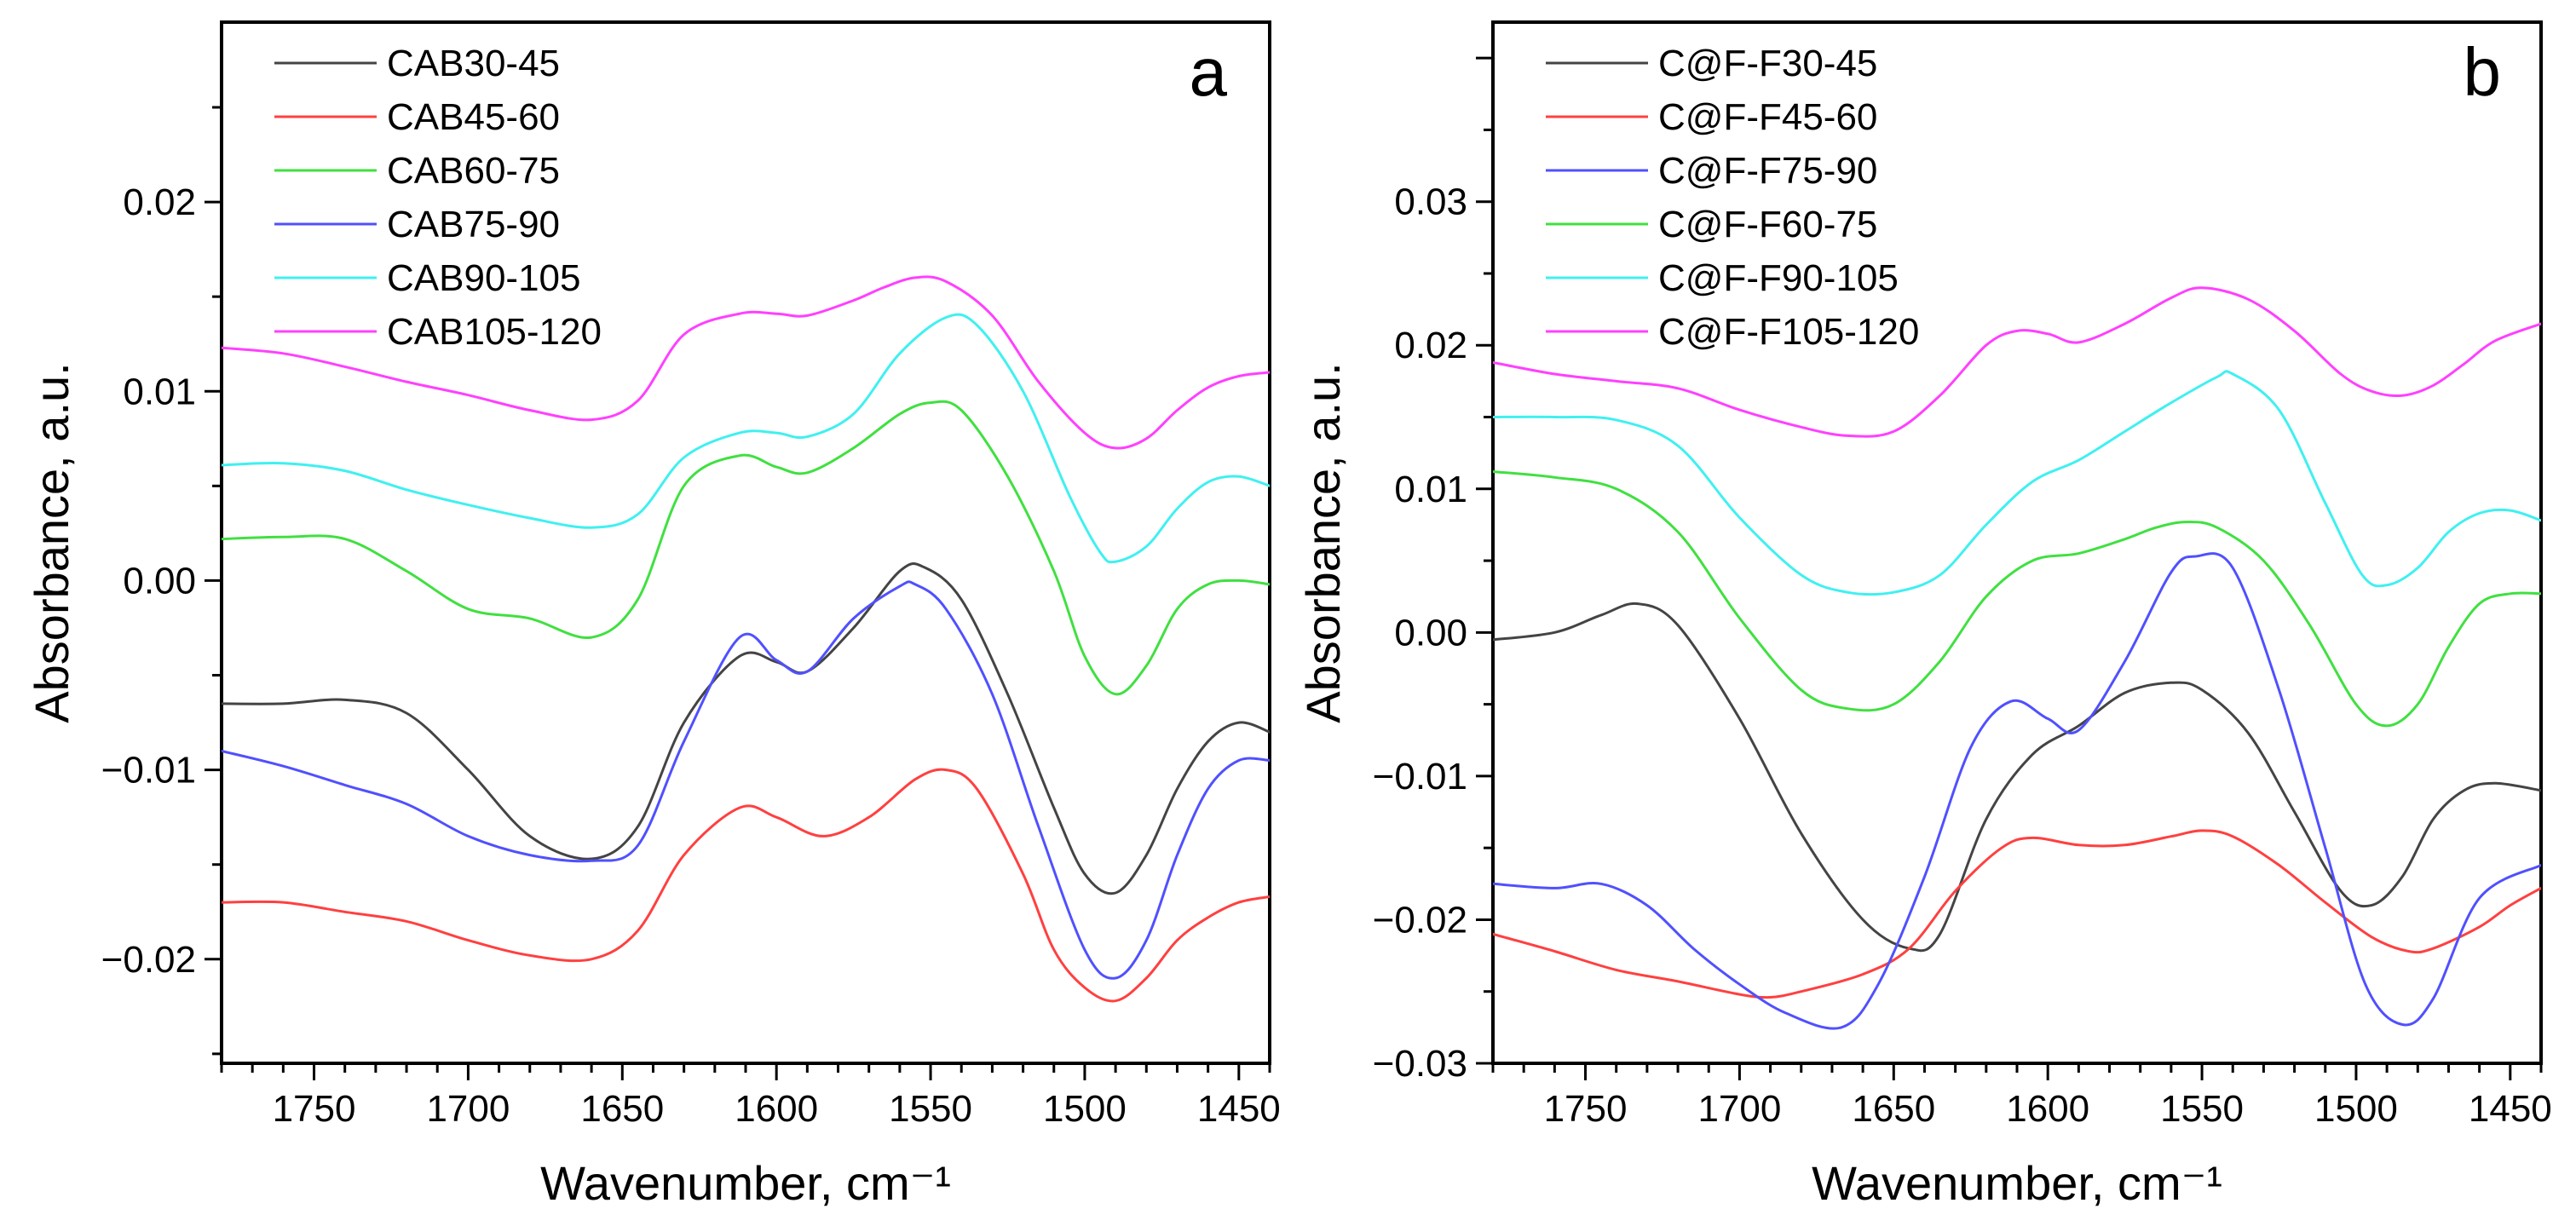 The width and height of the screenshot is (2576, 1232). What do you see at coordinates (494, 332) in the screenshot?
I see `legend-label: CAB105-120` at bounding box center [494, 332].